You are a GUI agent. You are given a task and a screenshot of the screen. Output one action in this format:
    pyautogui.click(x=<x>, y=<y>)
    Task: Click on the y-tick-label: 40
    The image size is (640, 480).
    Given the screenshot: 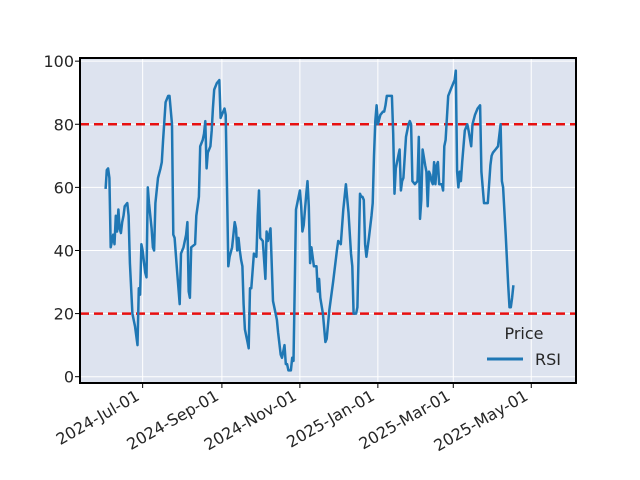 What is the action you would take?
    pyautogui.click(x=64, y=250)
    